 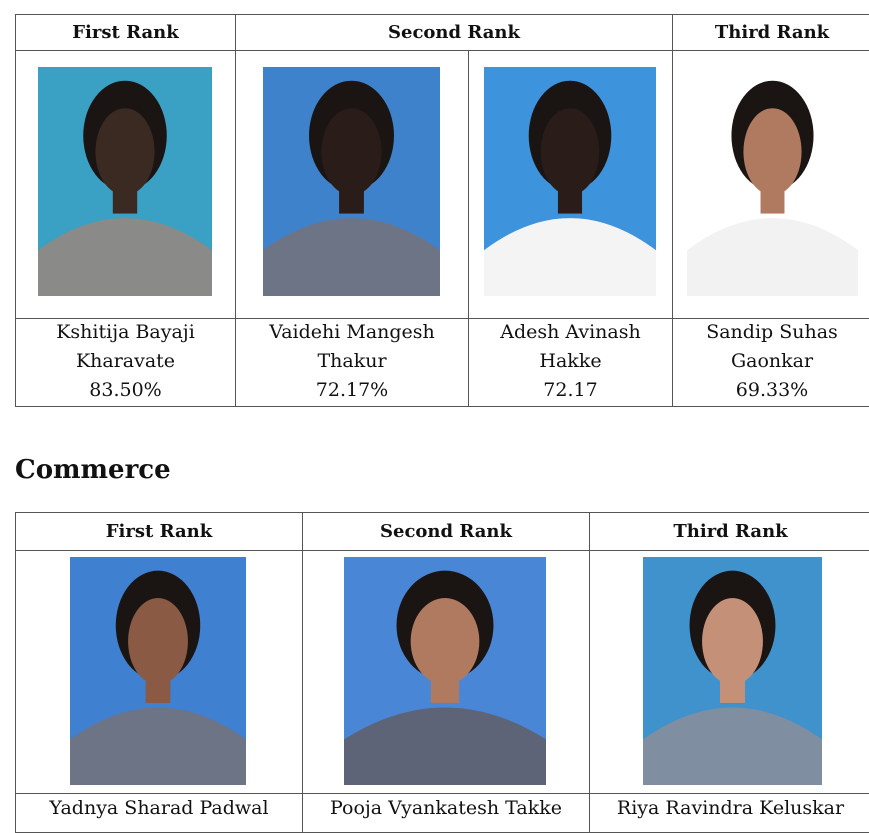 I want to click on student-name: Hakke, so click(x=570, y=361).